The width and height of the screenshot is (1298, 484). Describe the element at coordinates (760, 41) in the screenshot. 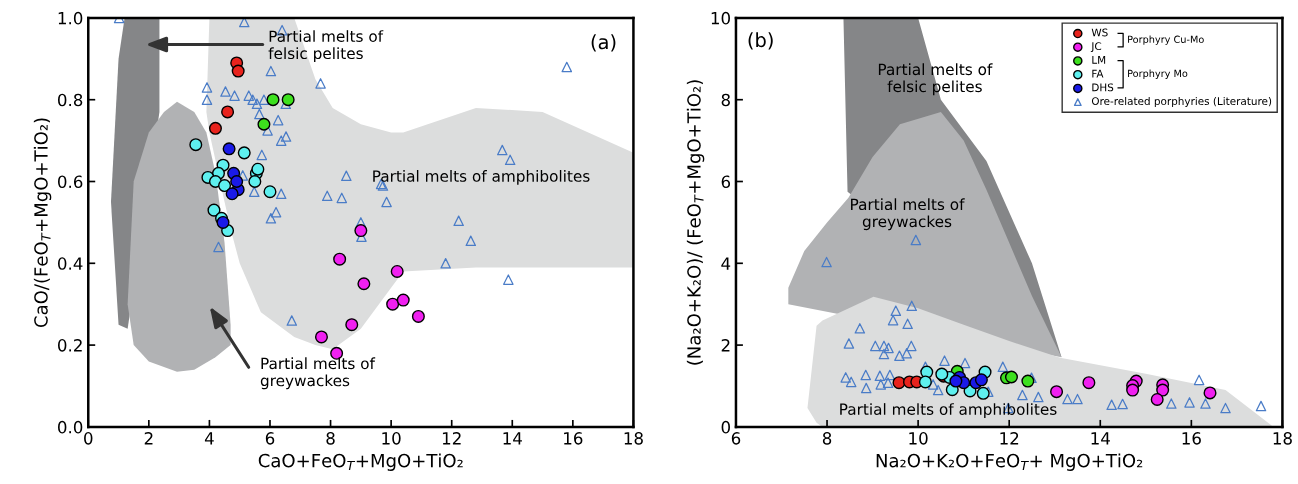

I see `annotation: (b)` at that location.